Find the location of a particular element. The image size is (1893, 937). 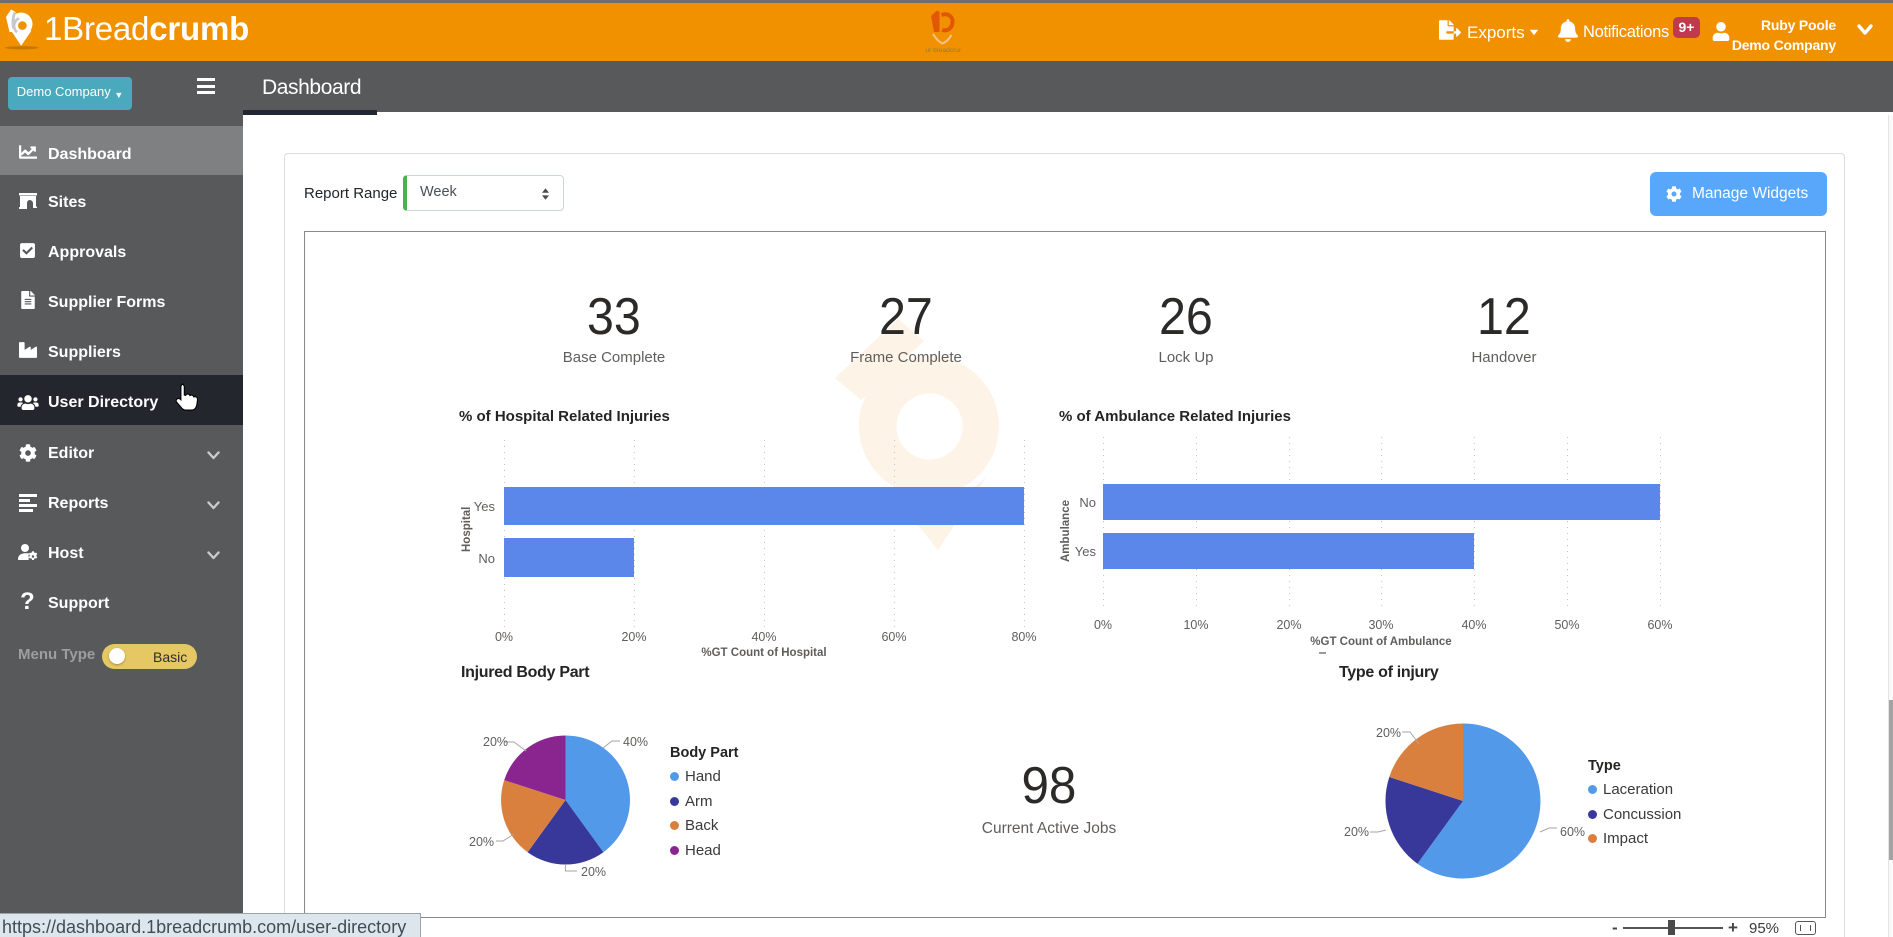

svg-text: 40% is located at coordinates (635, 742).